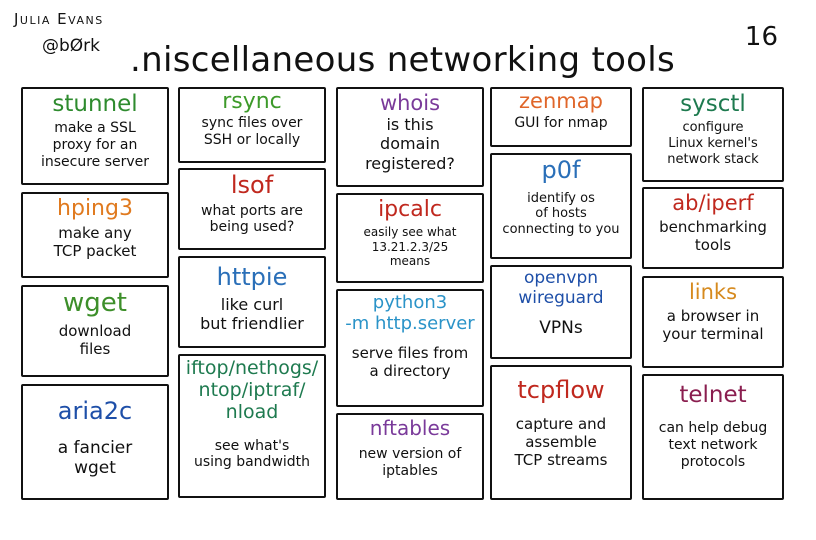 Image resolution: width=816 pixels, height=540 pixels. Describe the element at coordinates (252, 219) in the screenshot. I see `tool-description: what ports are being used?` at that location.